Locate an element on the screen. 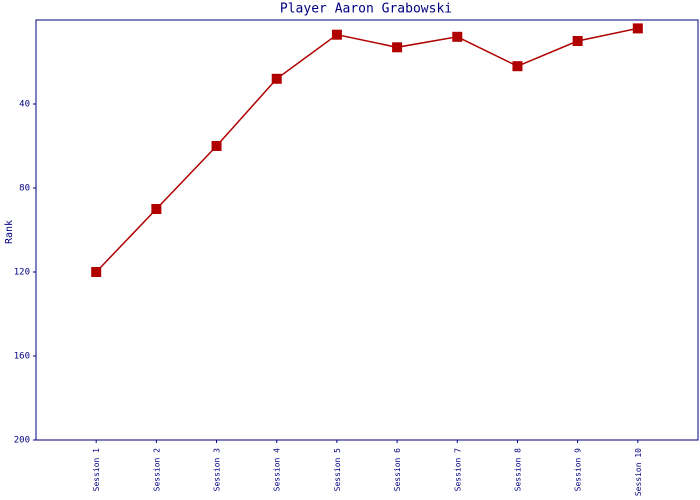 The width and height of the screenshot is (700, 500). x-tick-label: Session 4 is located at coordinates (277, 470).